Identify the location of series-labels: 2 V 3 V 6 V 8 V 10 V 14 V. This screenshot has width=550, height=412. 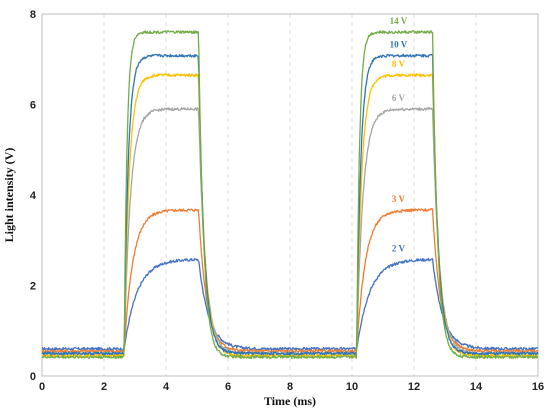
(399, 134).